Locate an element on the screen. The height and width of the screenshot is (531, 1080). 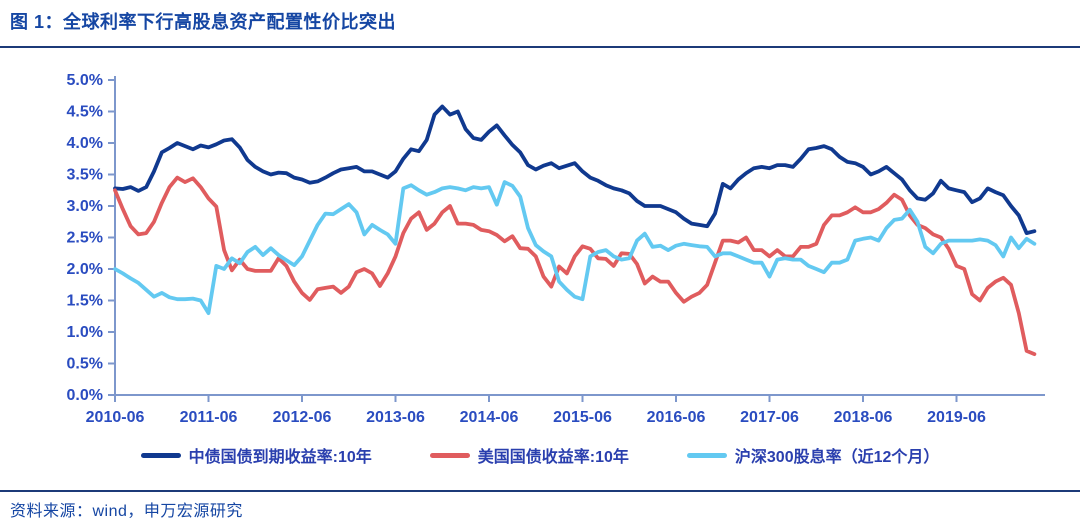
y-tick-label: 2.5% is located at coordinates (85, 238).